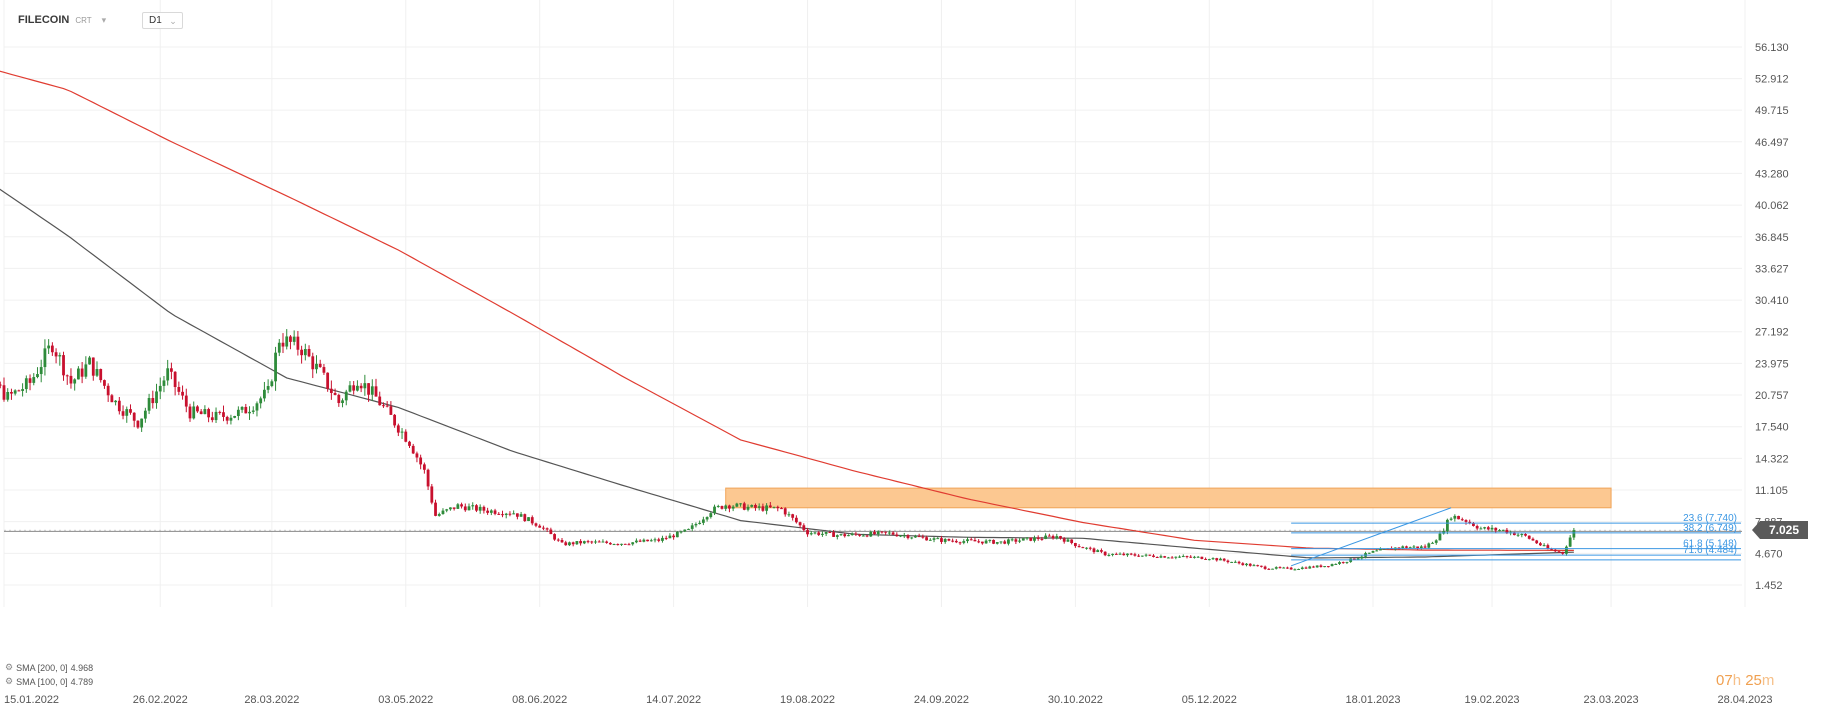  Describe the element at coordinates (104, 19) in the screenshot. I see `chevron-down-icon: ▾` at that location.